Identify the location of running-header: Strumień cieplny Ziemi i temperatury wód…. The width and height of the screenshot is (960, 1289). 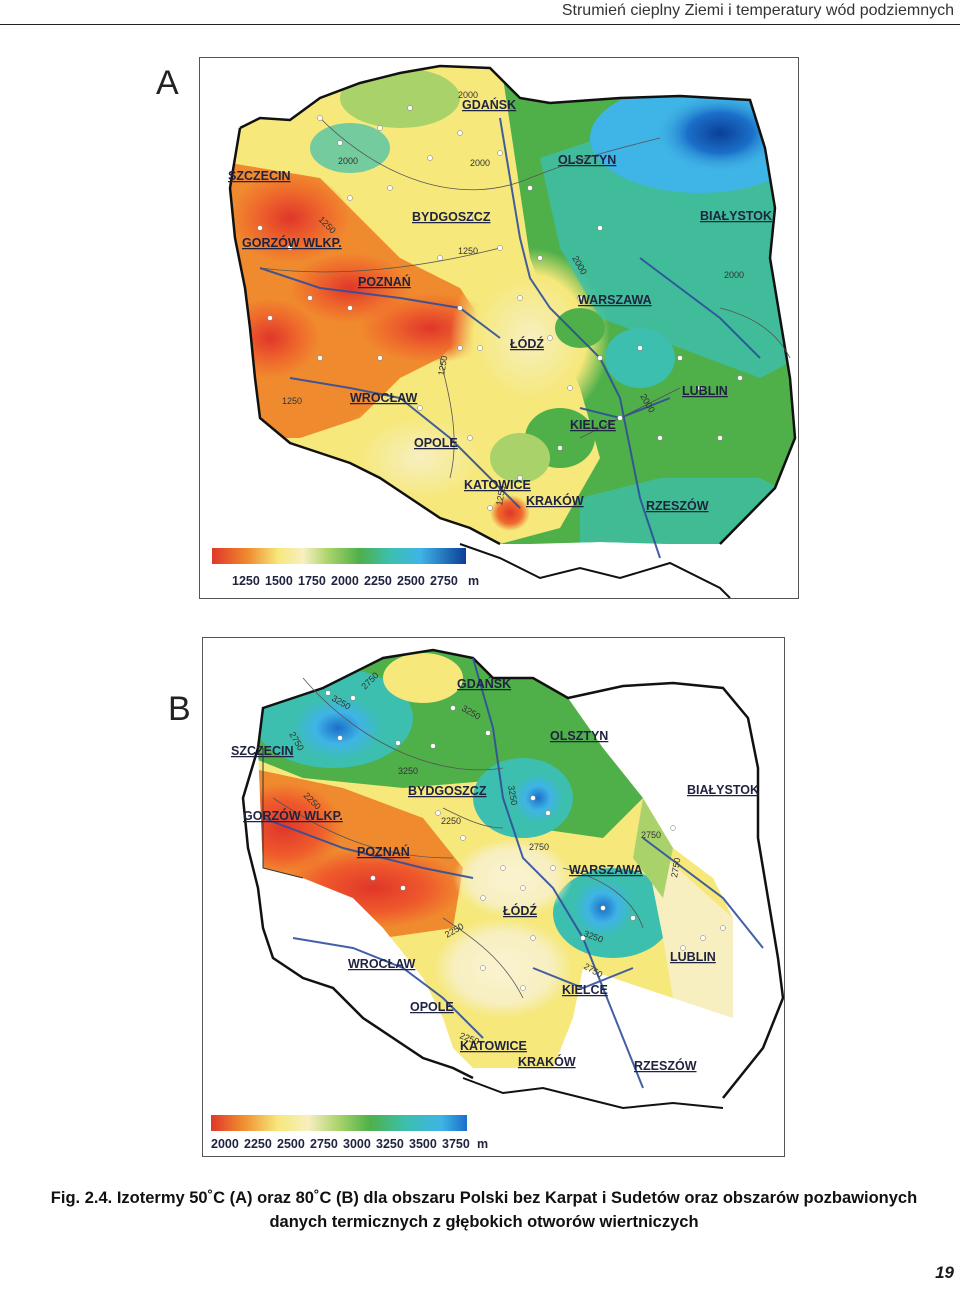
(757, 10).